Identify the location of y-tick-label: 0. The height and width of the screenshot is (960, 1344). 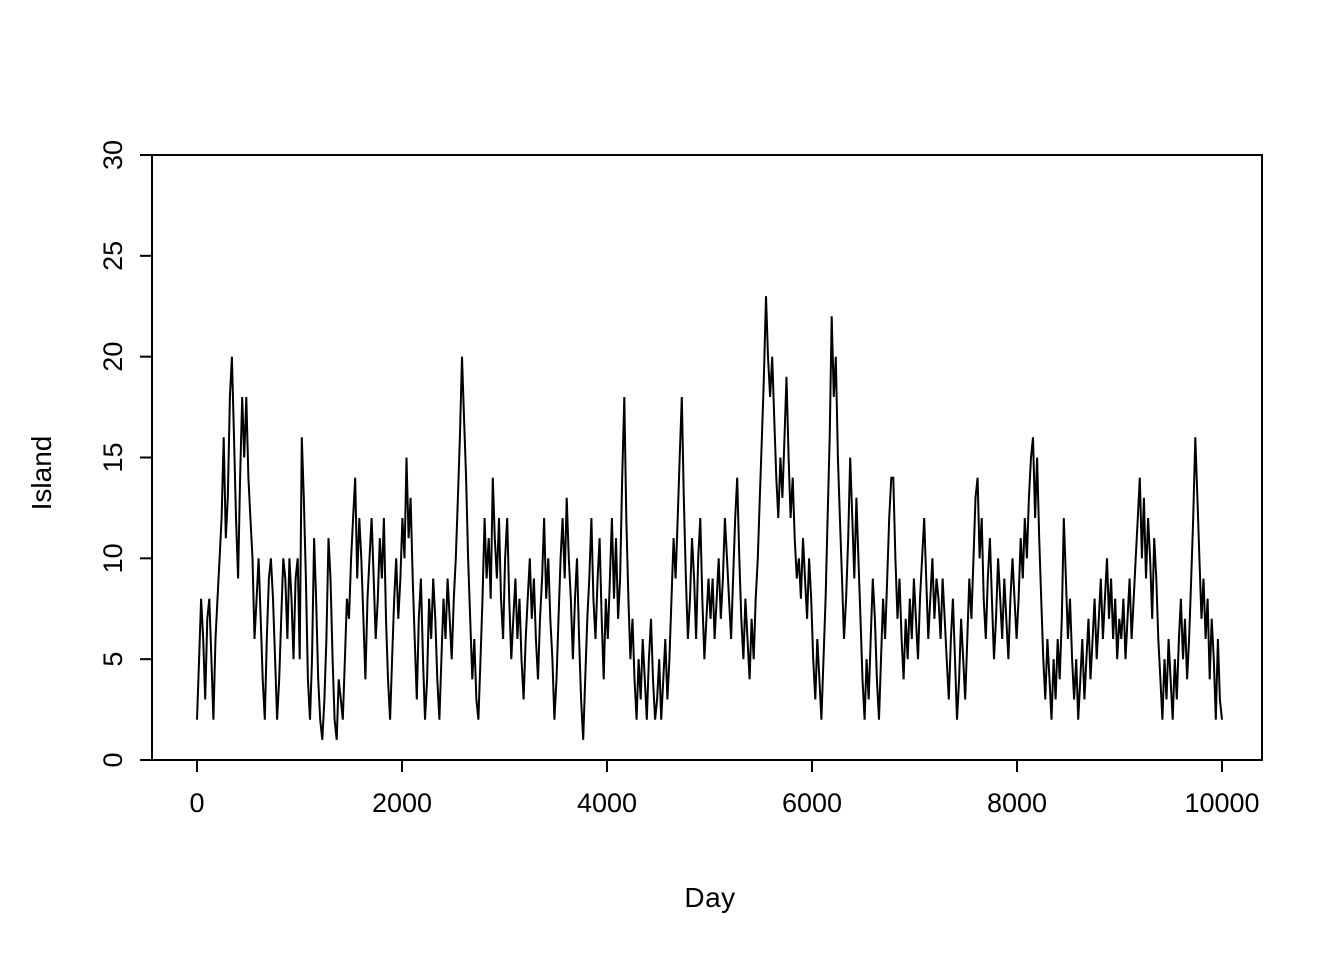
(113, 759).